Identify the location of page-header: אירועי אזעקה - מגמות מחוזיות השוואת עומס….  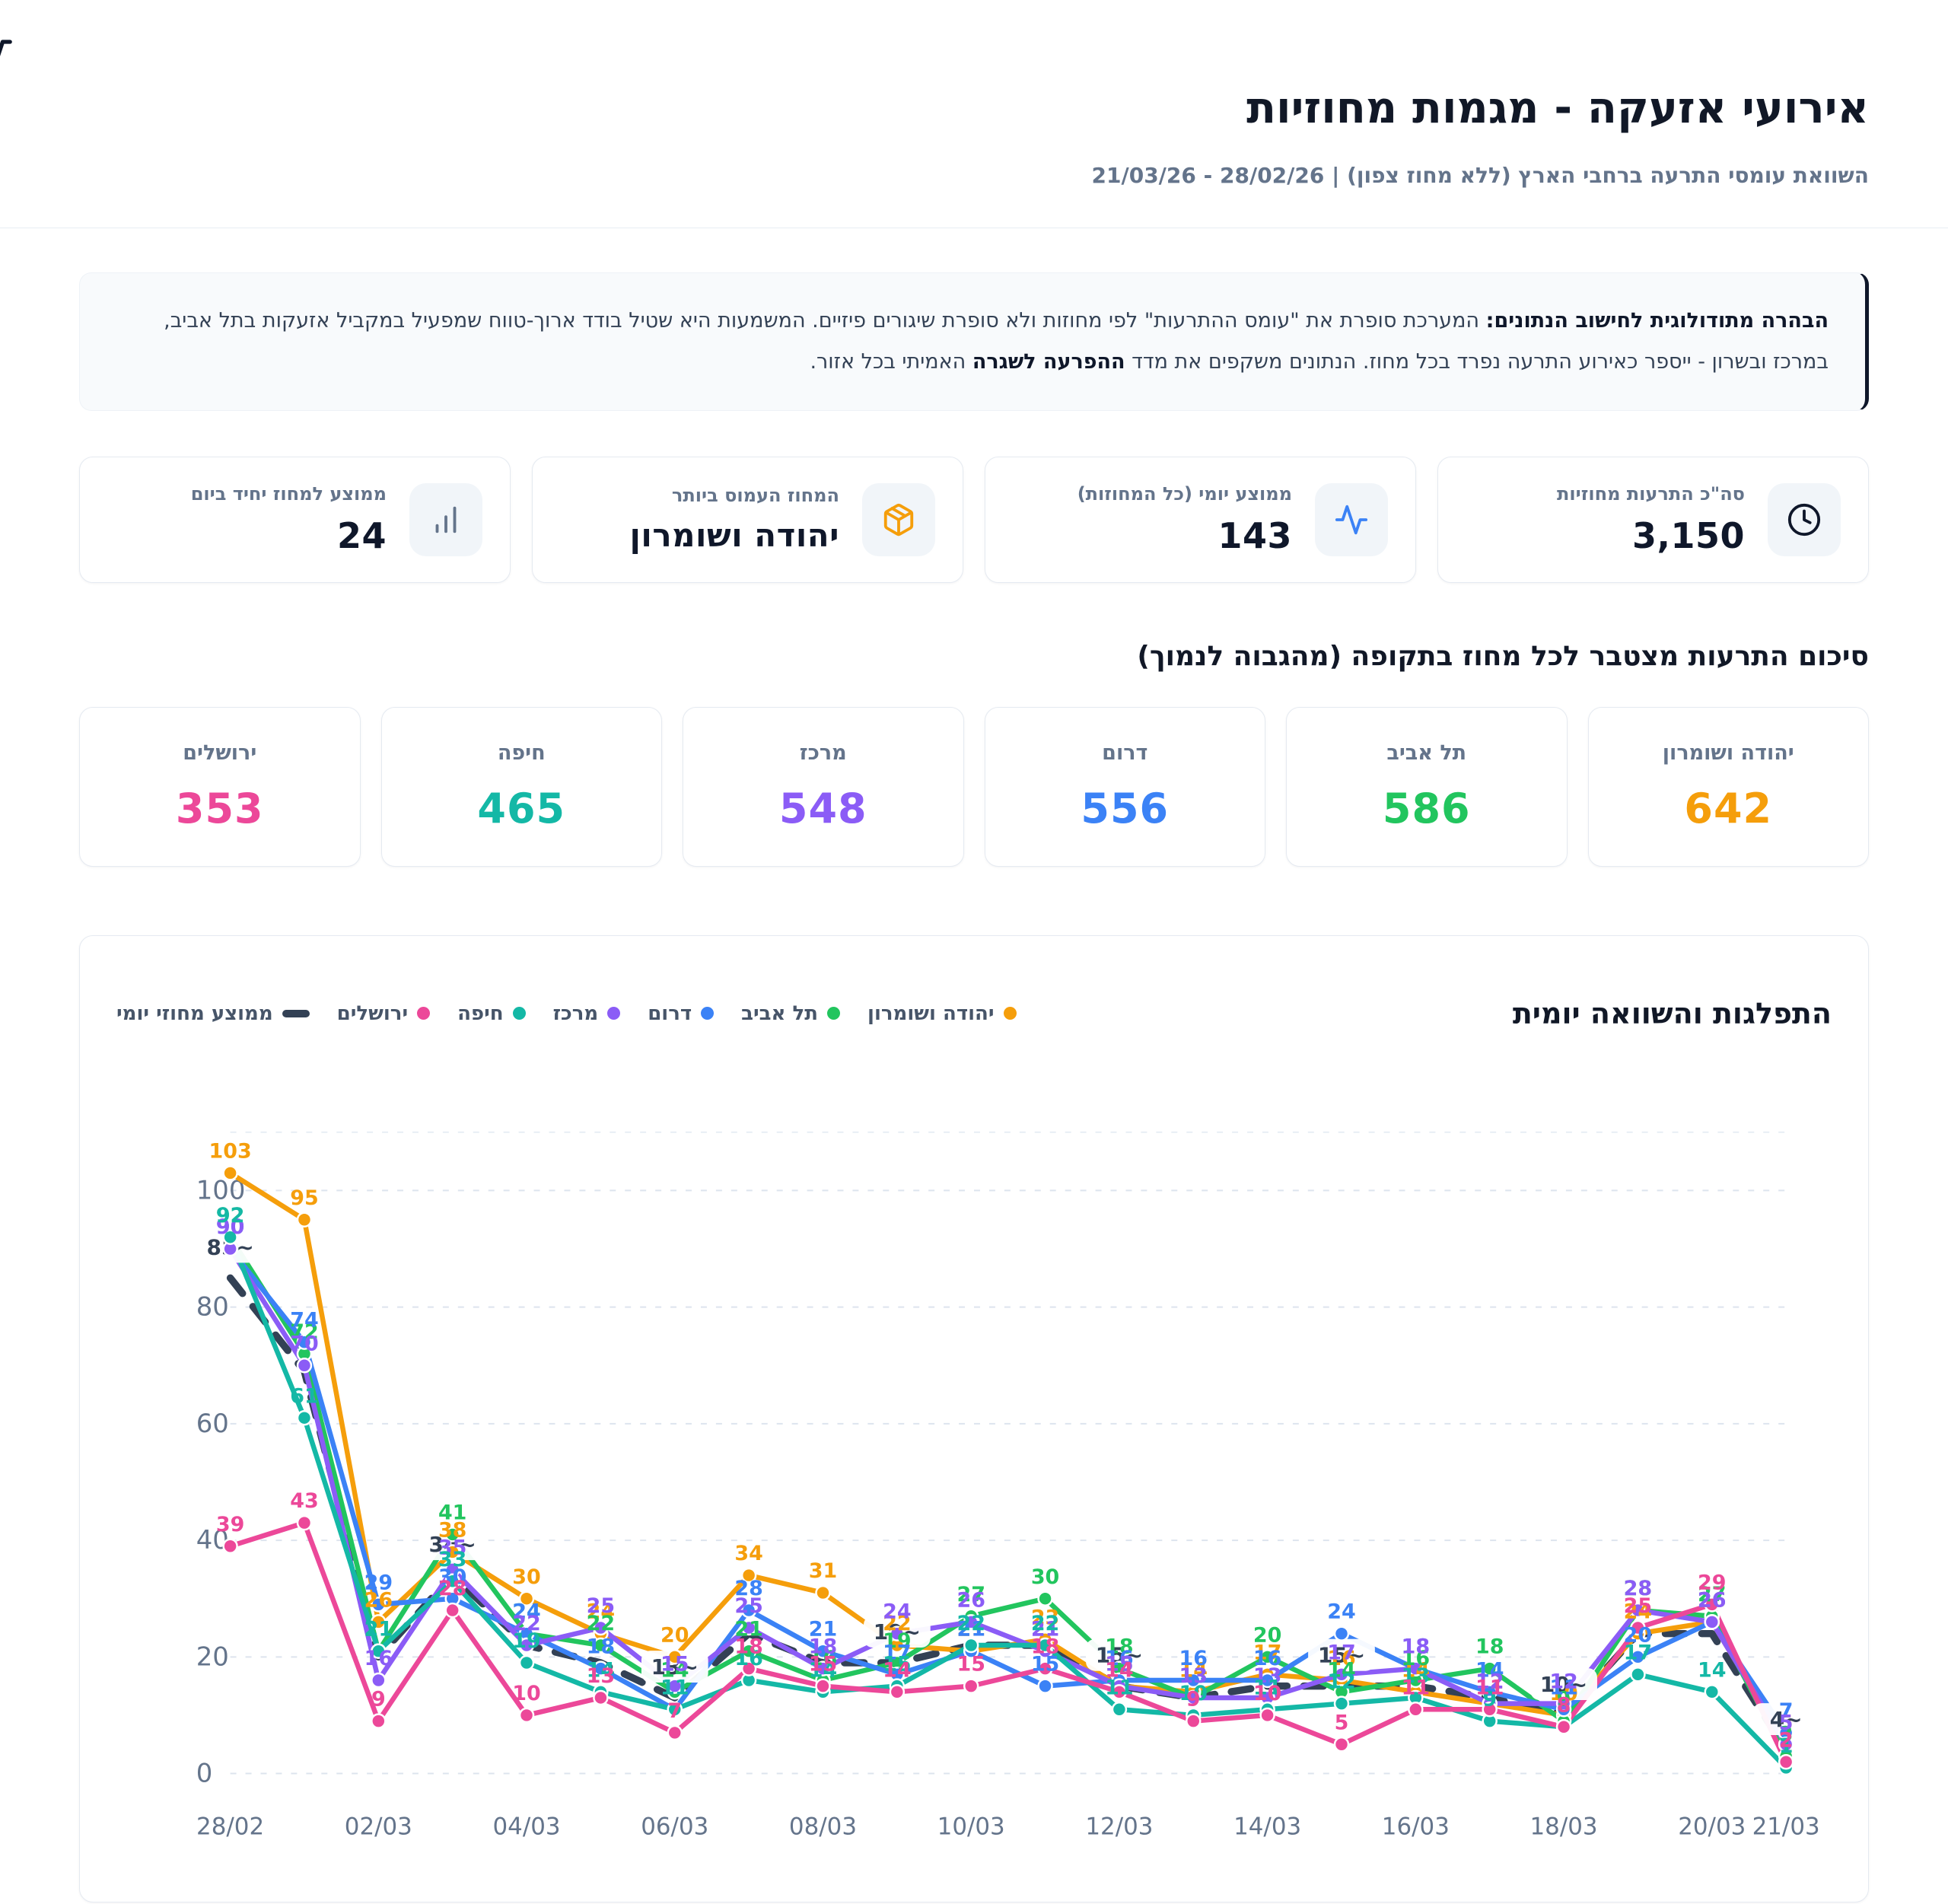
(974, 94).